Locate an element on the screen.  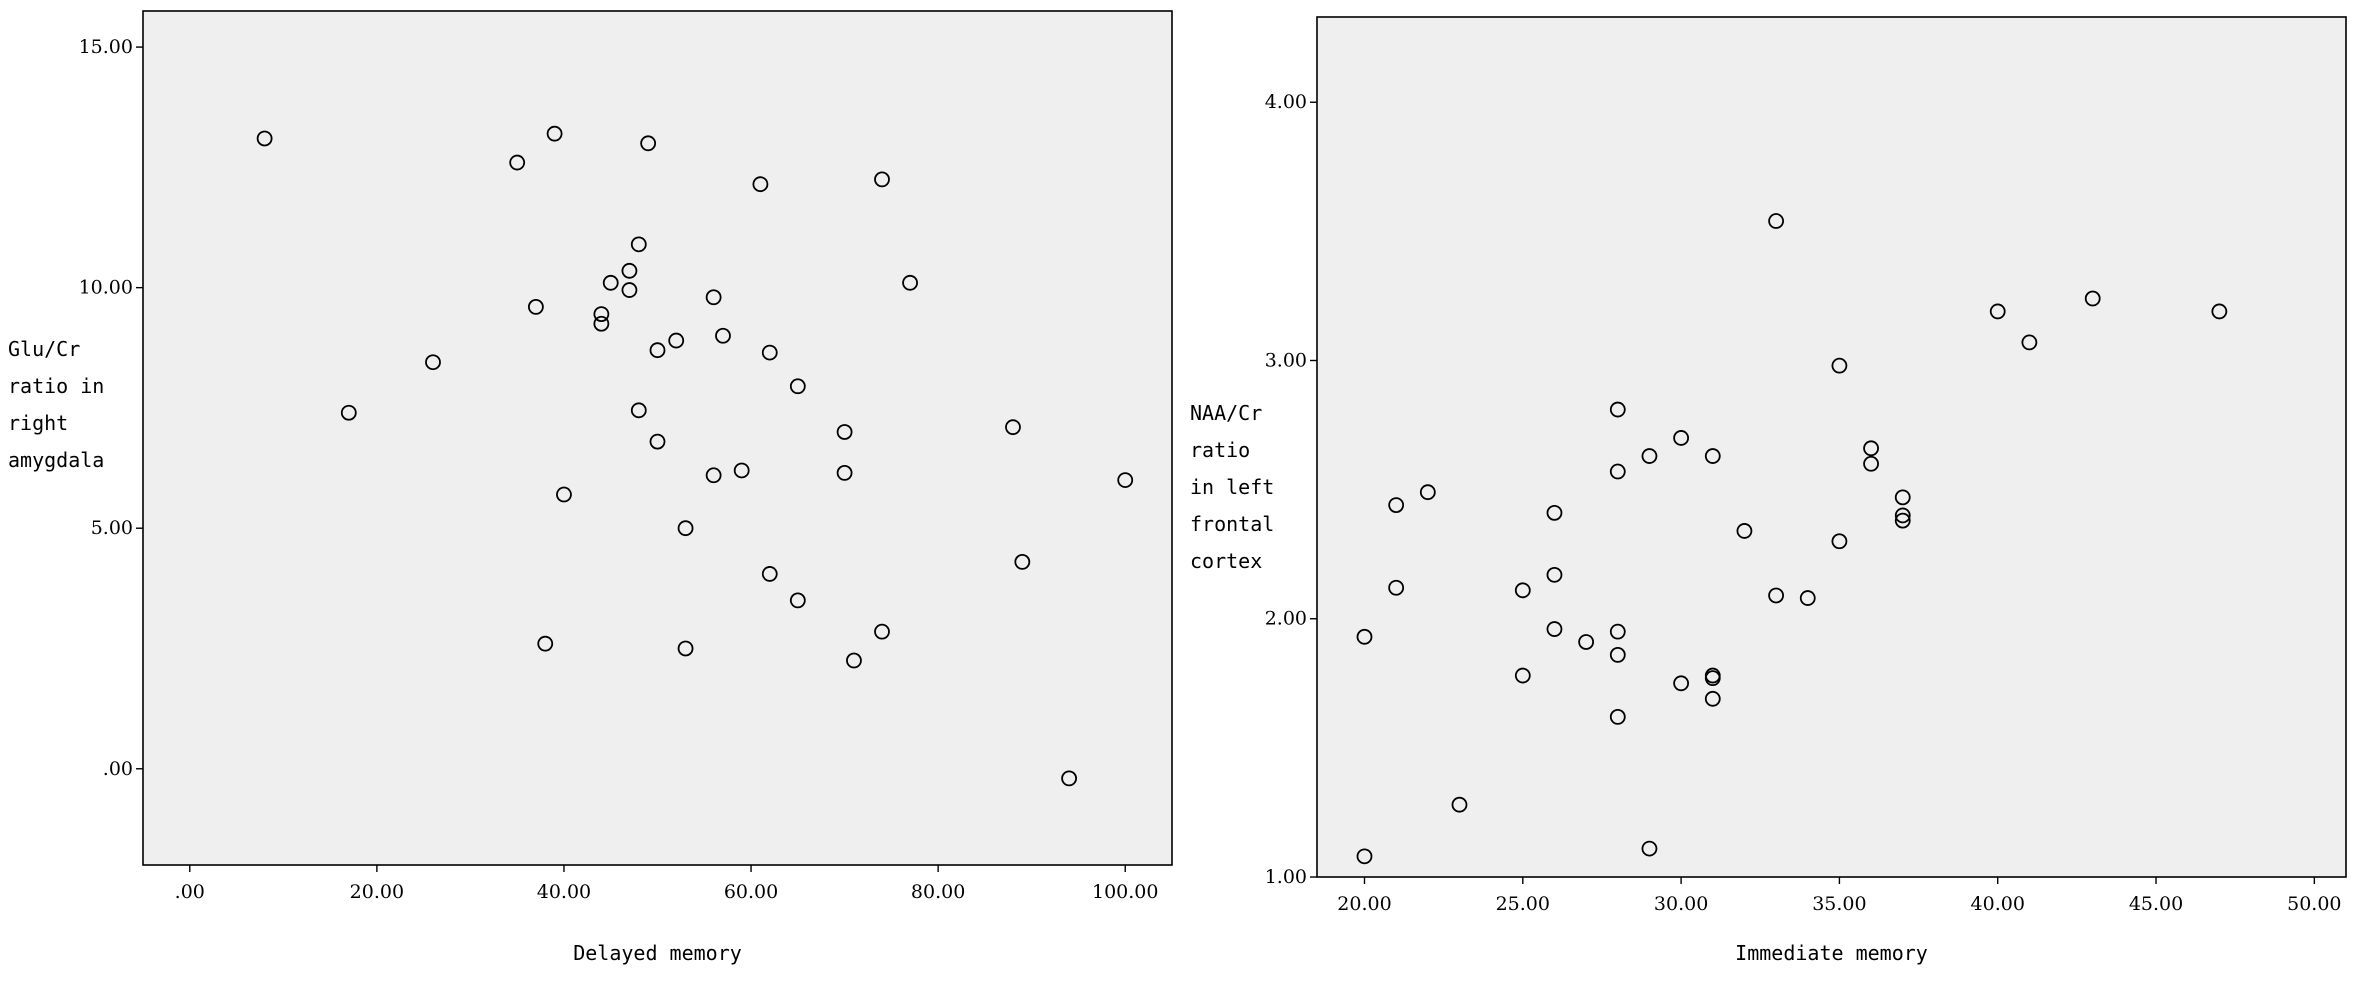
y-axis-label: NAA/Cr ratio in left frontal cortex is located at coordinates (1232, 487).